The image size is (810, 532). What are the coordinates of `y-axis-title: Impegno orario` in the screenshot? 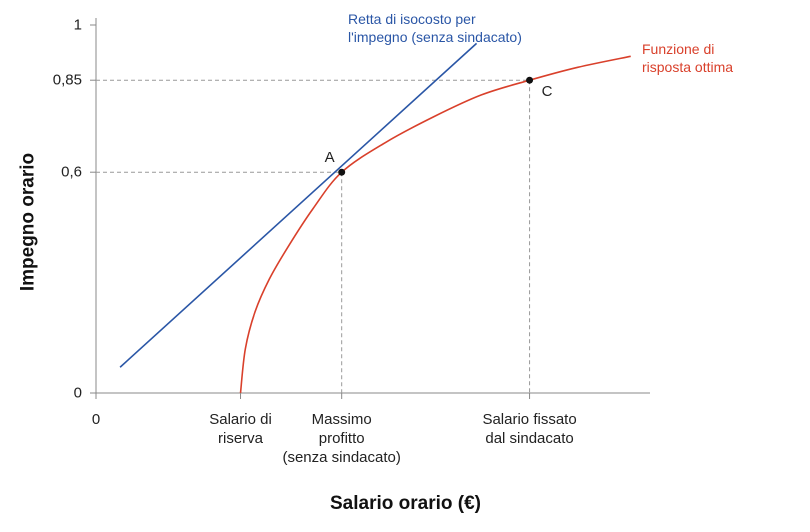 It's located at (28, 222).